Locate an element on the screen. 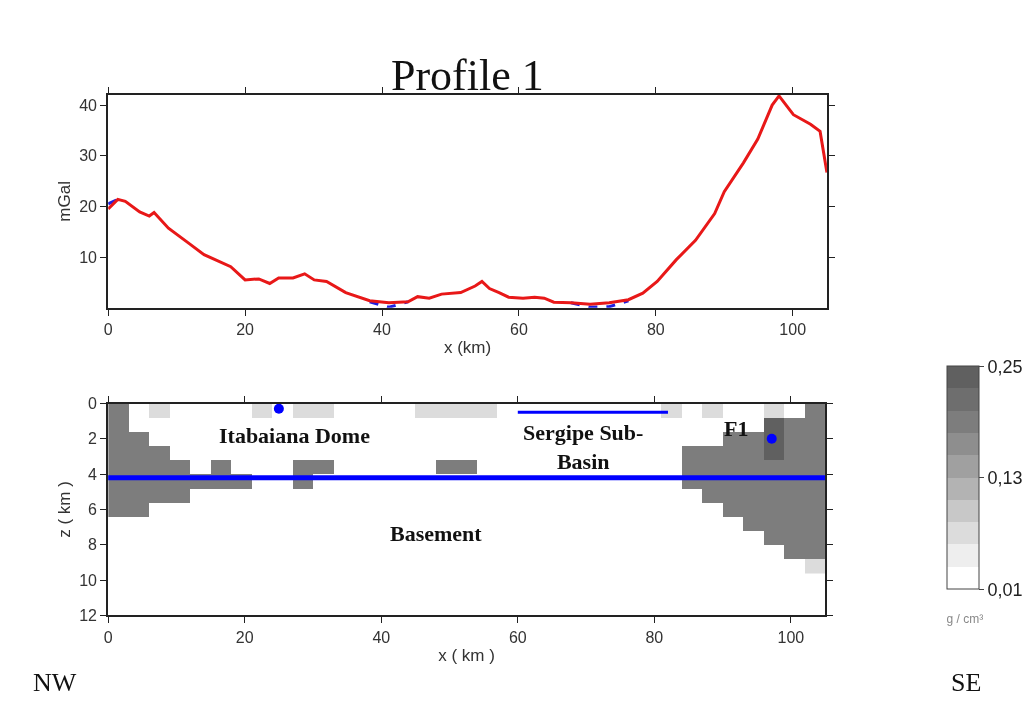 This screenshot has width=1034, height=725. chart-title: Profile 1 is located at coordinates (467, 75).